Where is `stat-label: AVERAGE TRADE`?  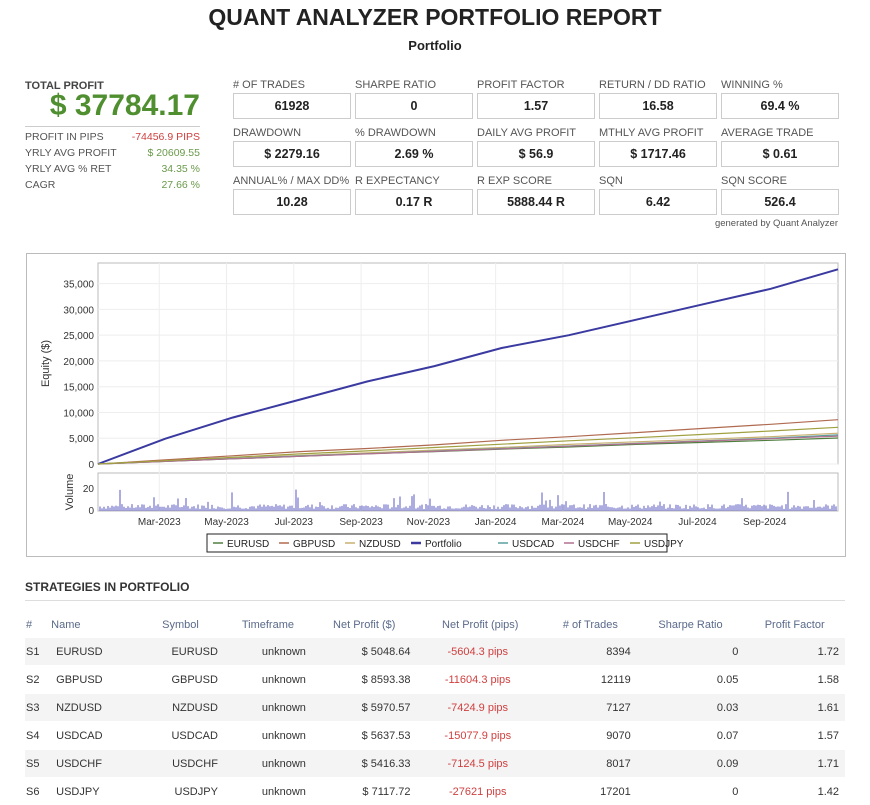
stat-label: AVERAGE TRADE is located at coordinates (780, 134).